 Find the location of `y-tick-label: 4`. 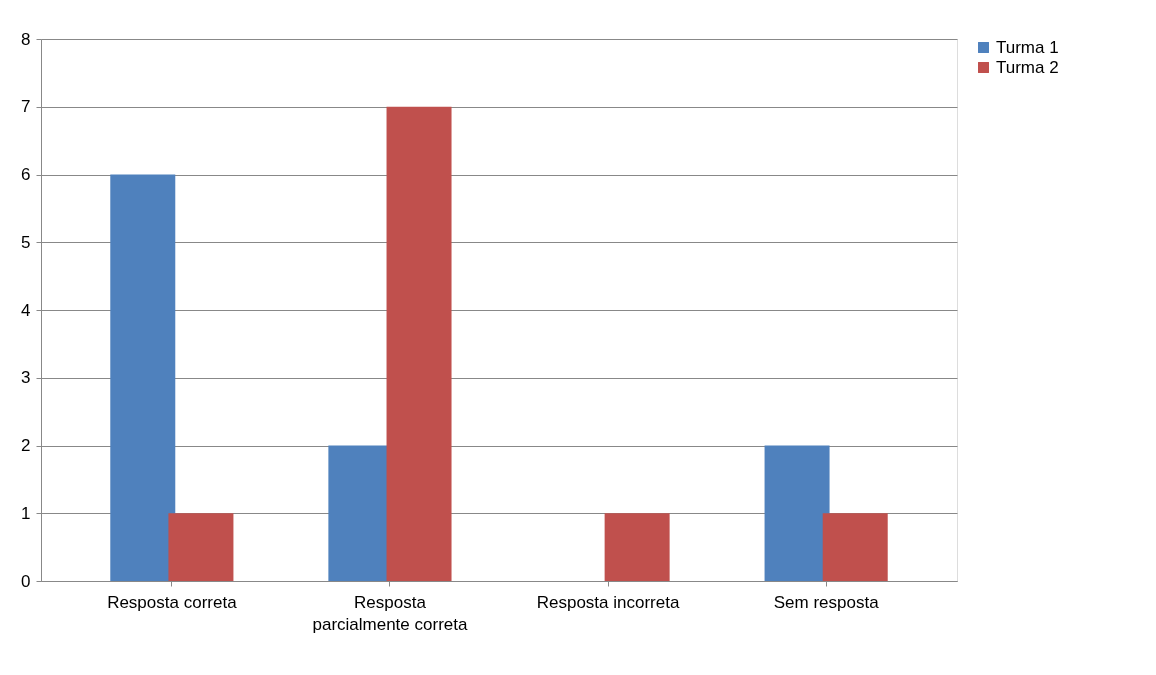

y-tick-label: 4 is located at coordinates (26, 310).